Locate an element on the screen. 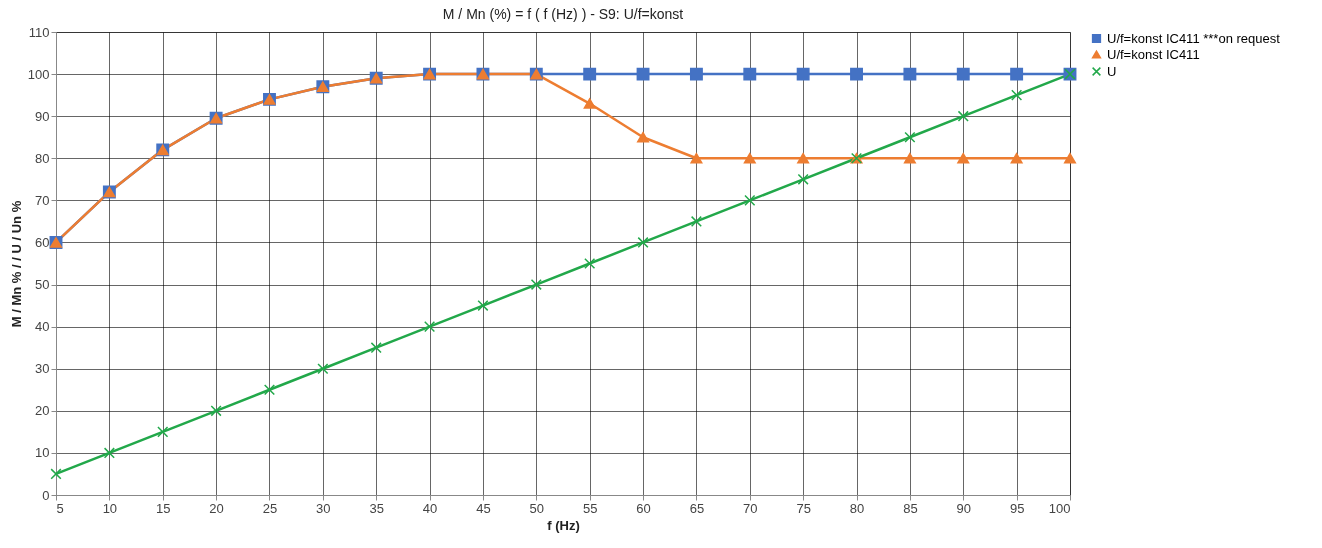 This screenshot has height=548, width=1322. x-tick-label: 75 is located at coordinates (803, 508).